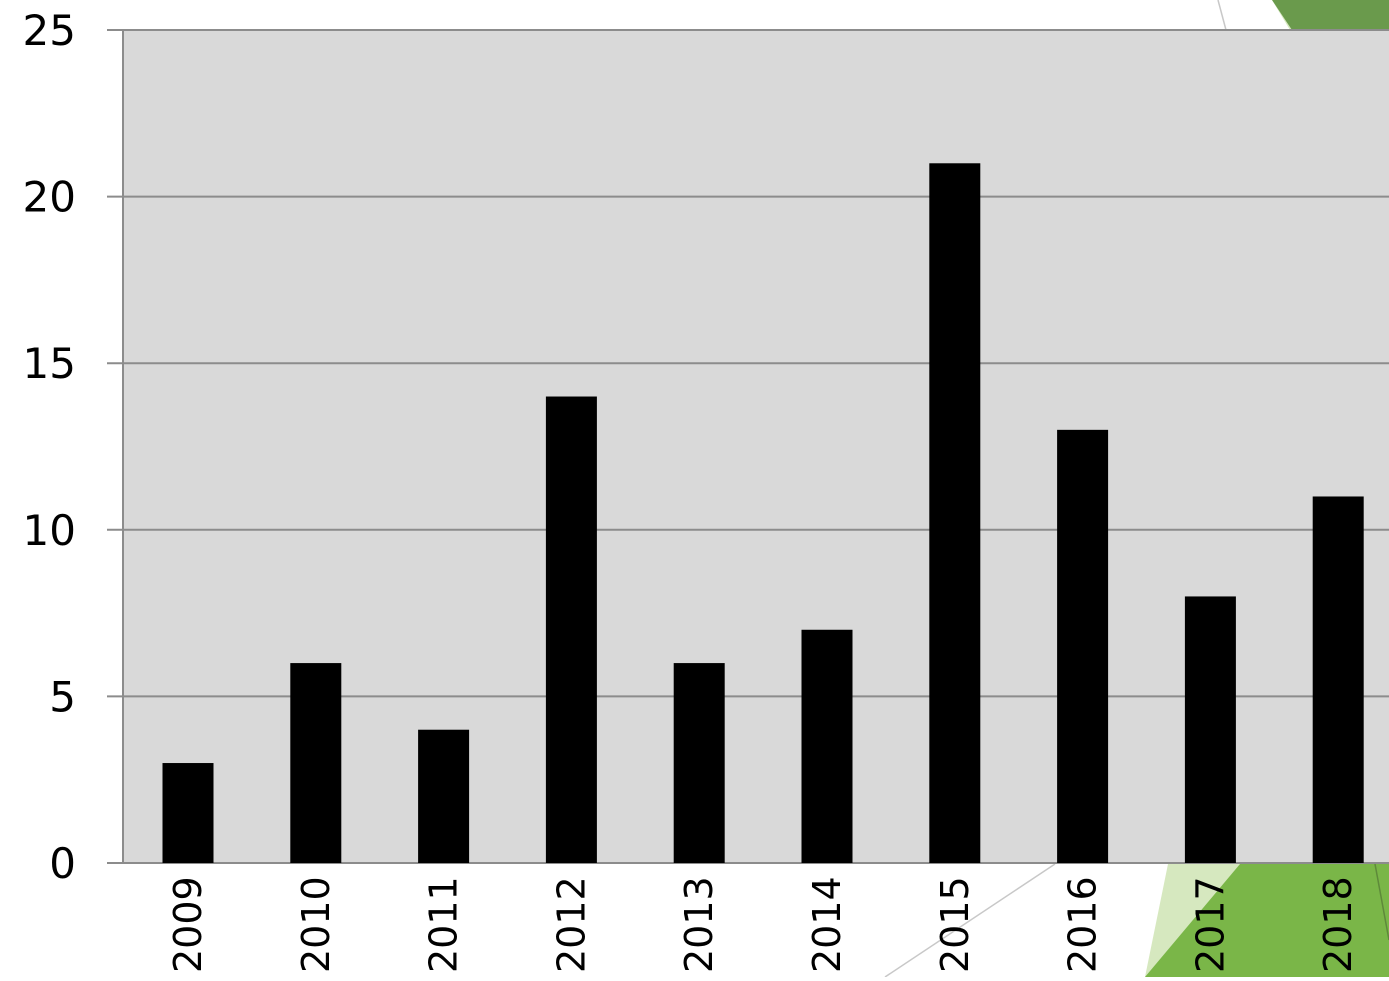  I want to click on bar-2017, so click(1210, 729).